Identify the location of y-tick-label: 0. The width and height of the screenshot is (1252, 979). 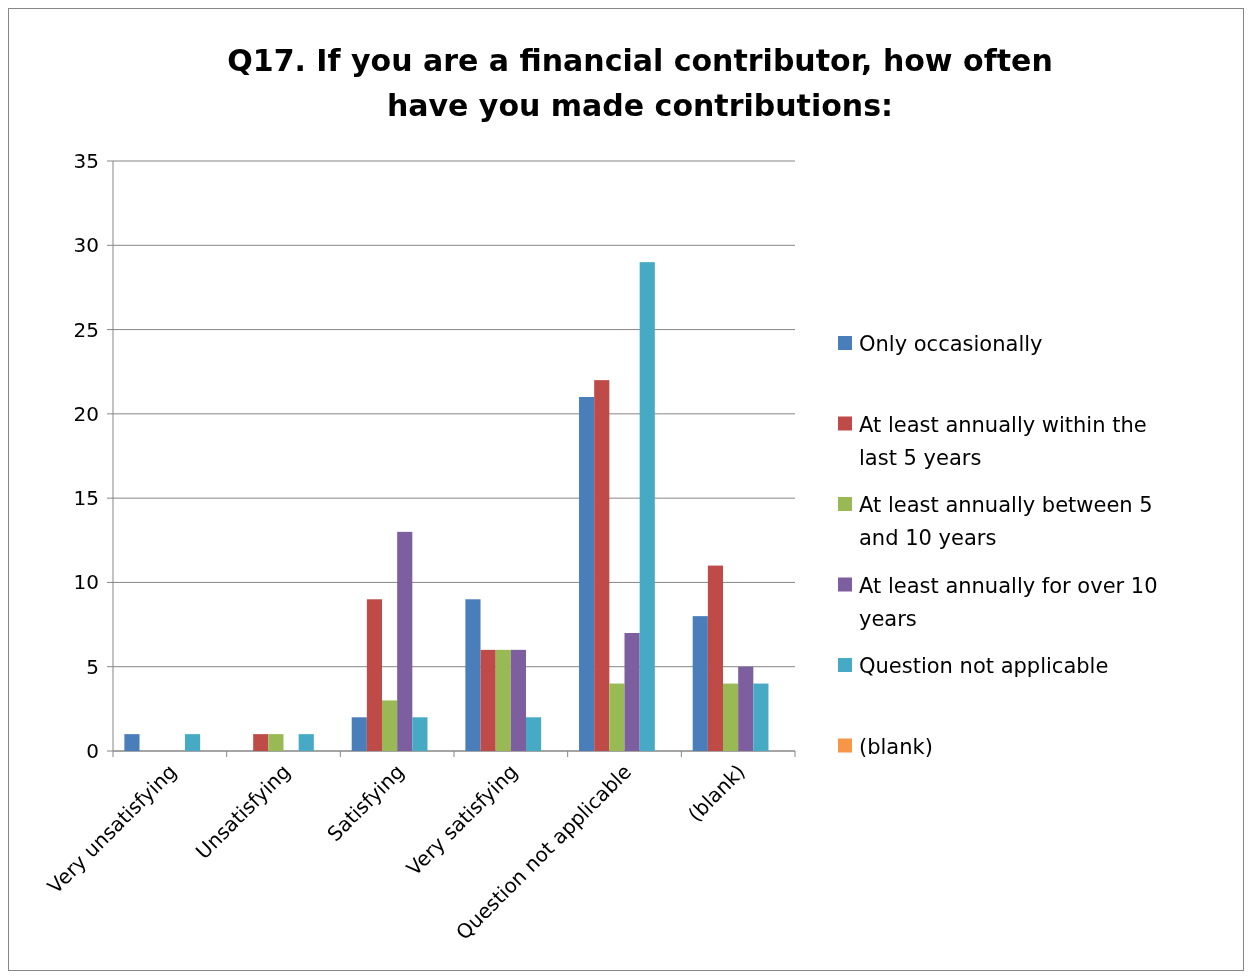
(92, 751).